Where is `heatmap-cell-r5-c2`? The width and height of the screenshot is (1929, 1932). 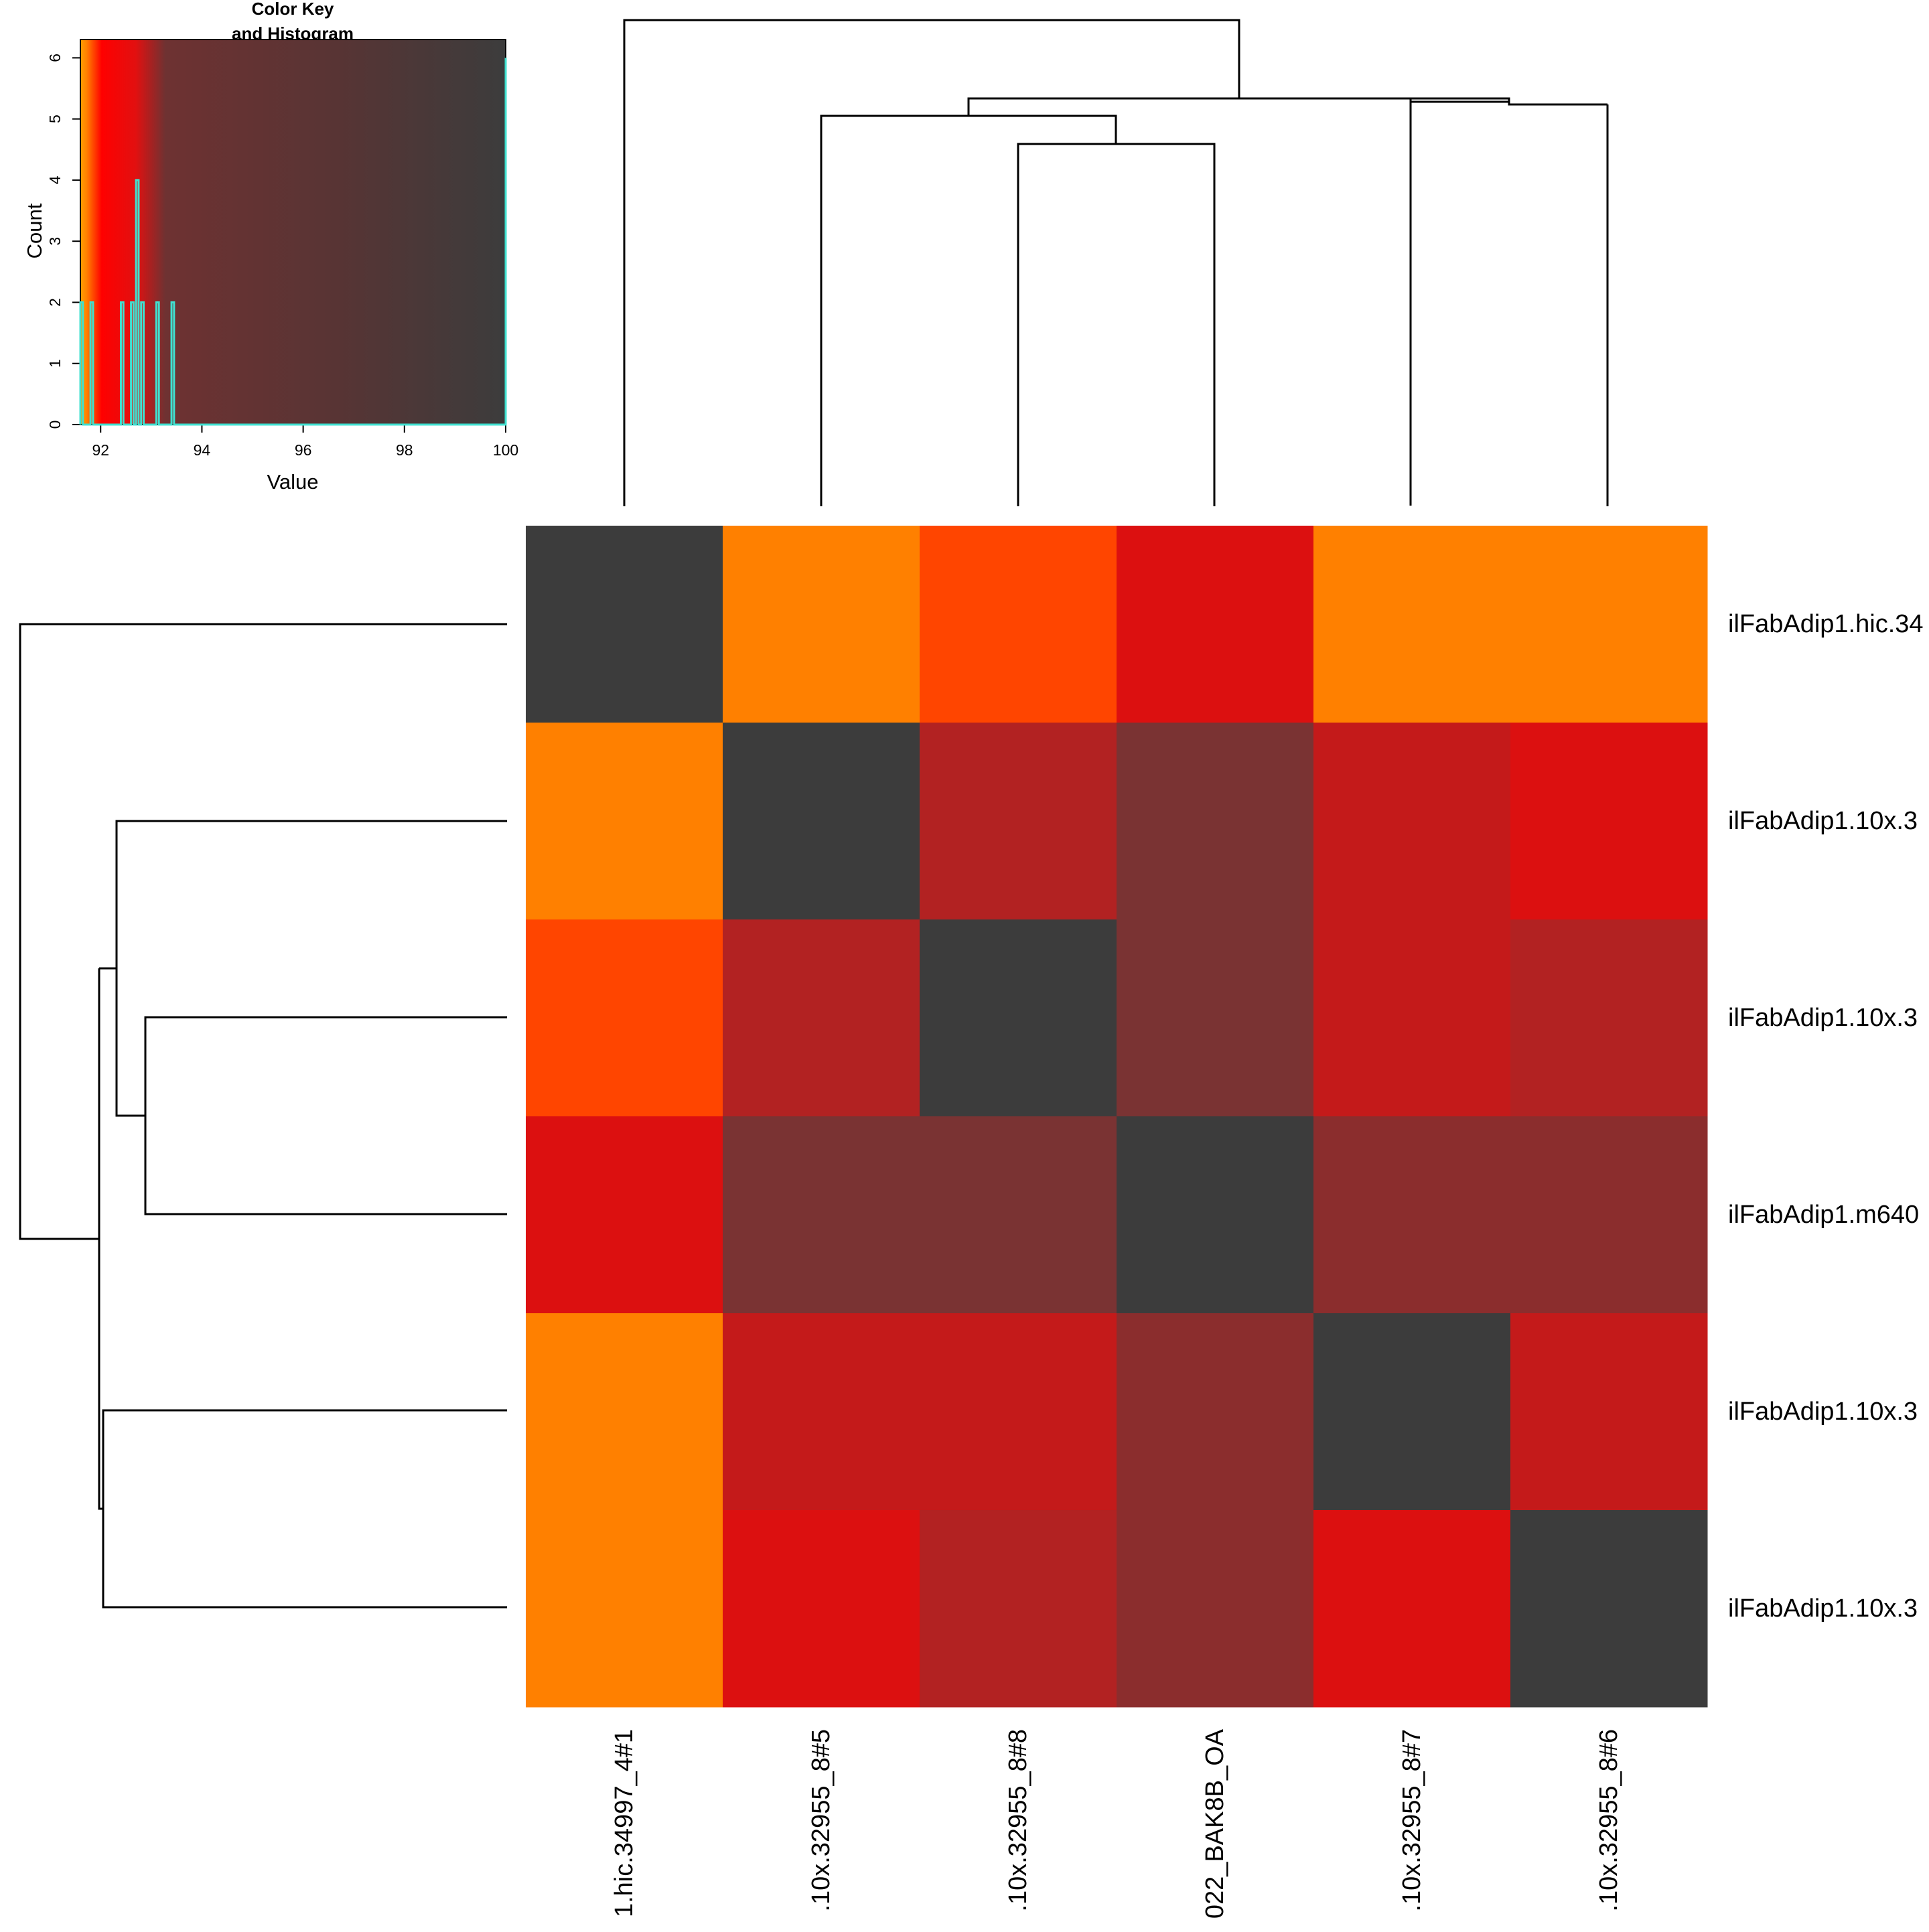 heatmap-cell-r5-c2 is located at coordinates (822, 1412).